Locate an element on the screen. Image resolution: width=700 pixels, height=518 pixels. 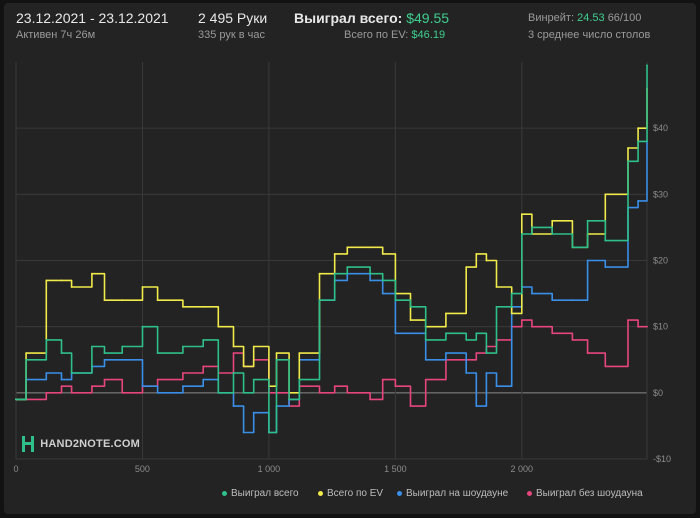
y-tick-label: $20 is located at coordinates (660, 261).